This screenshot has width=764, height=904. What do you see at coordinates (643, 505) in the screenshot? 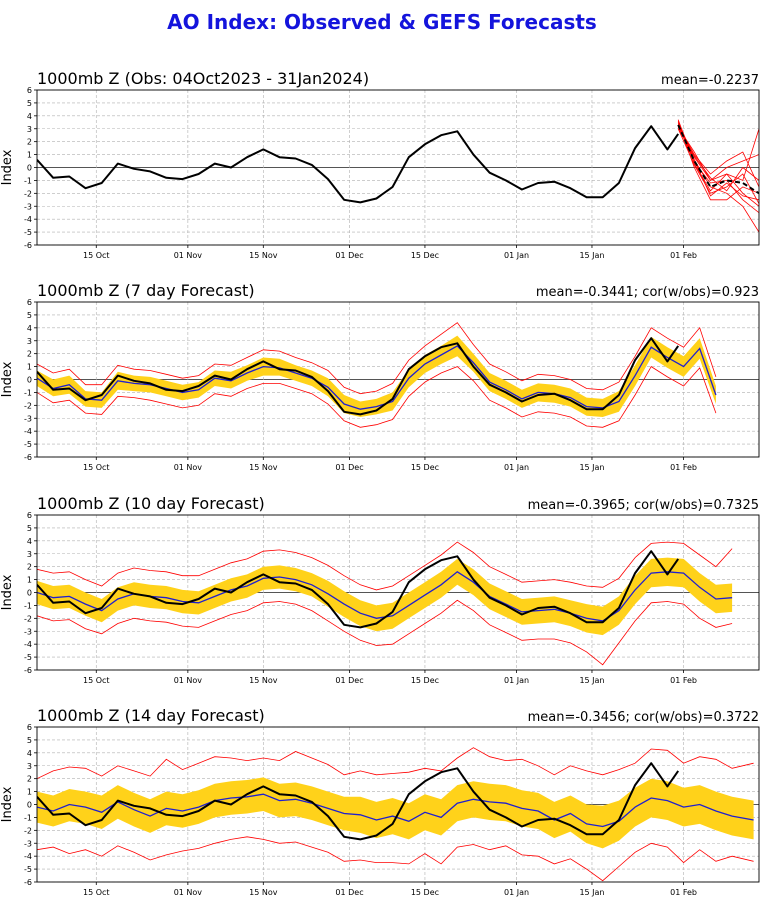
I see `panel-stat: mean=-0.3965; cor(w/obs)=0.7325` at bounding box center [643, 505].